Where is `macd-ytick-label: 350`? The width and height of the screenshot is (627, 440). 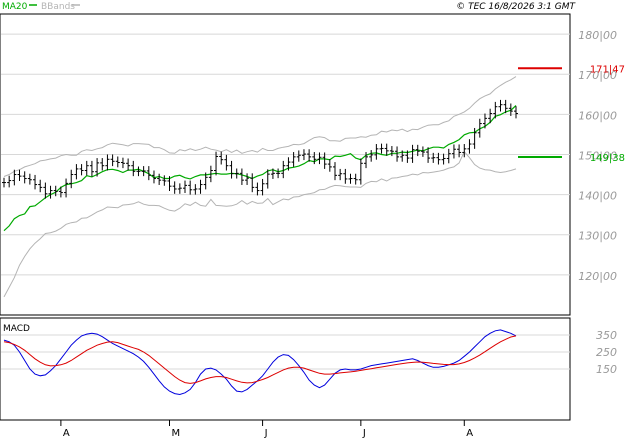
macd-ytick-label: 350 is located at coordinates (606, 335).